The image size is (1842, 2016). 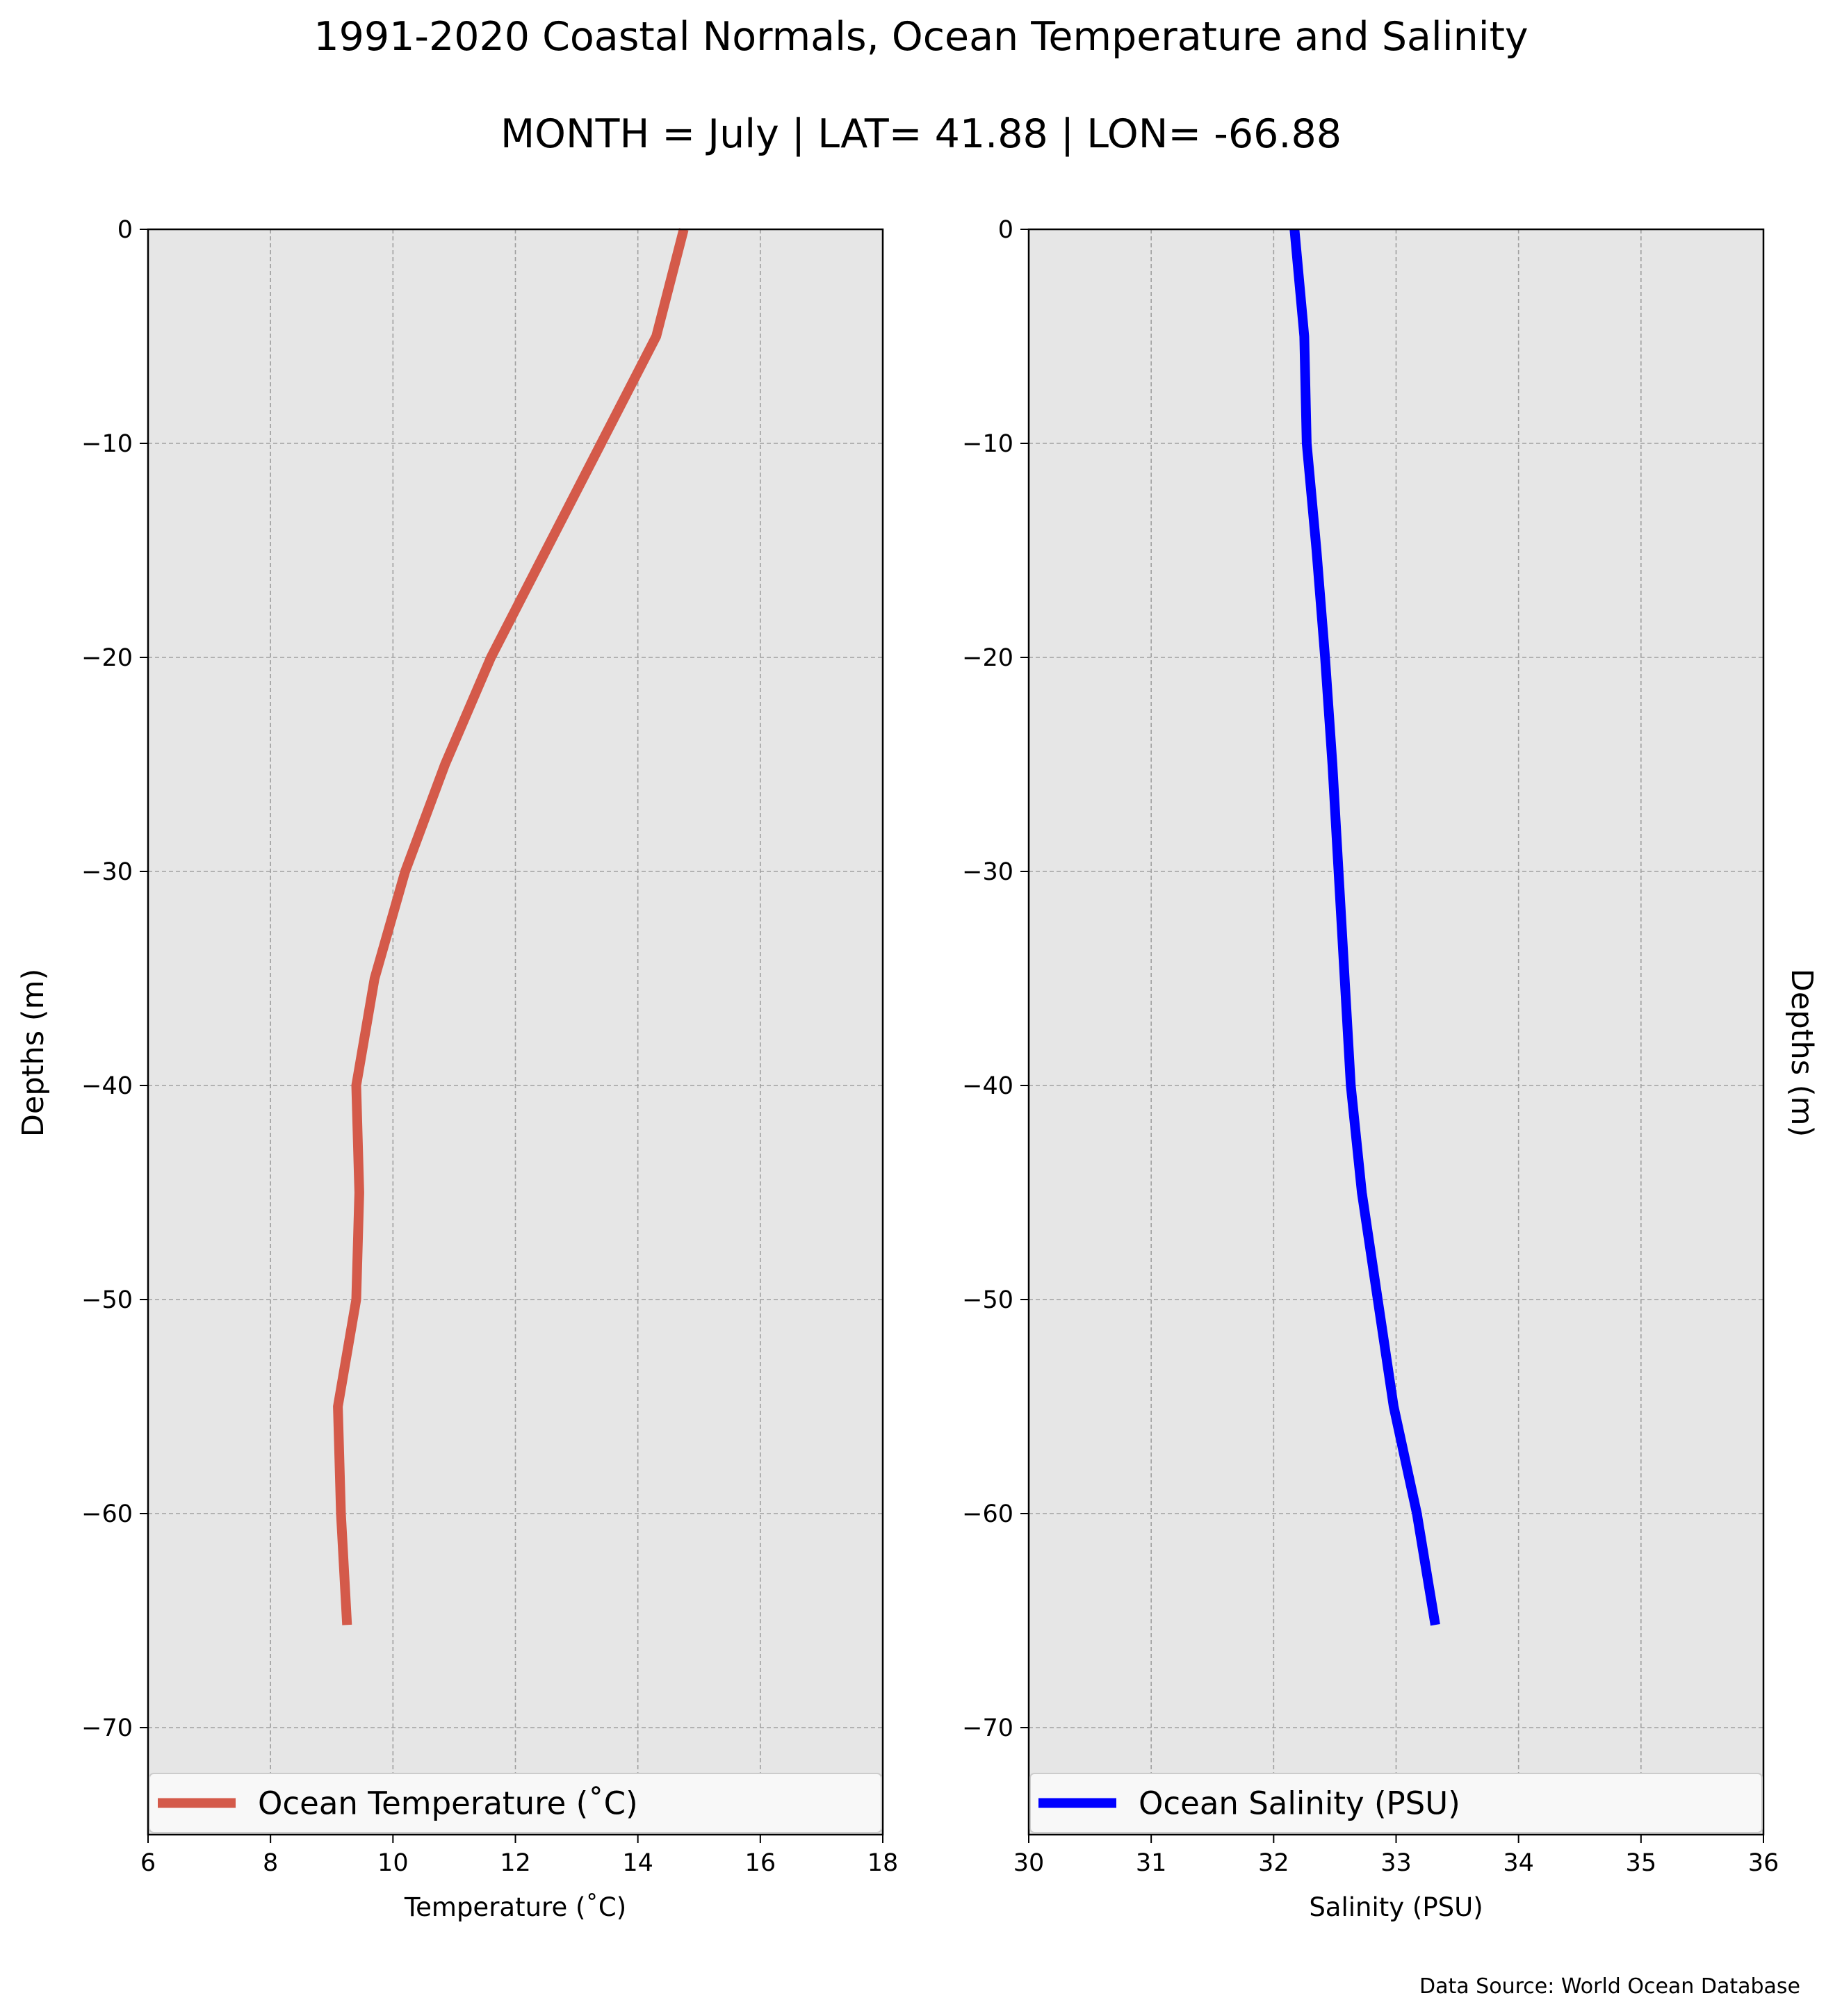 I want to click on x-tick-label: 34, so click(x=1518, y=1863).